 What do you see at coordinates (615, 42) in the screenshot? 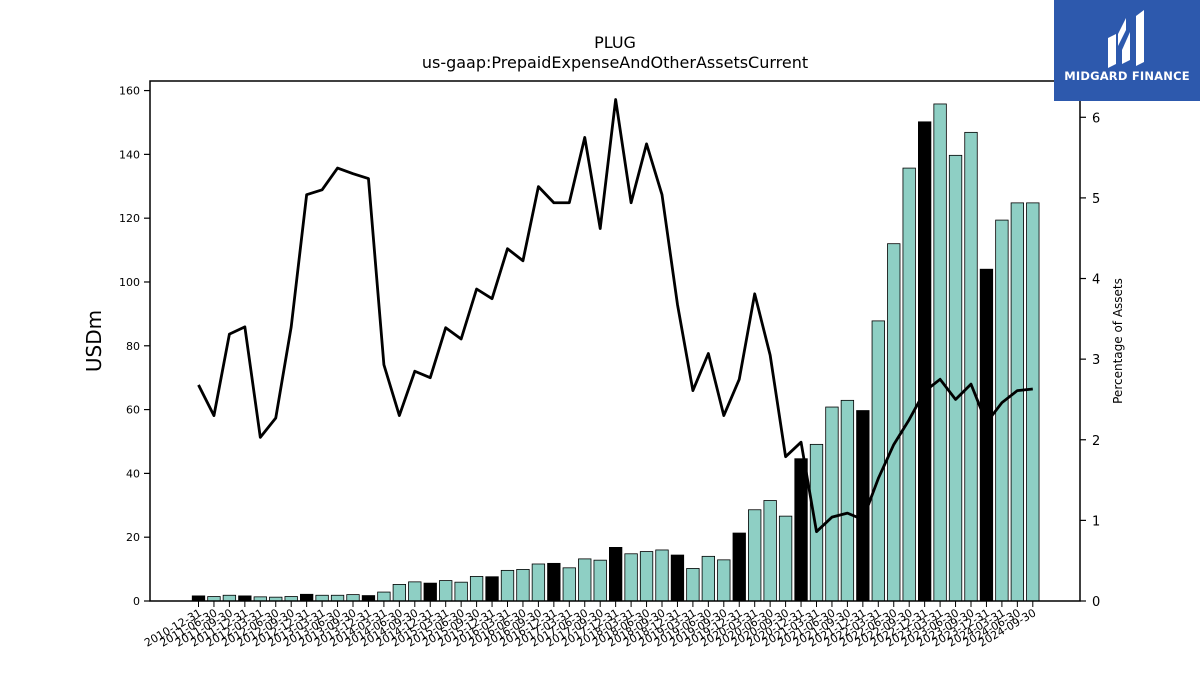
I see `chart-title: PLUG` at bounding box center [615, 42].